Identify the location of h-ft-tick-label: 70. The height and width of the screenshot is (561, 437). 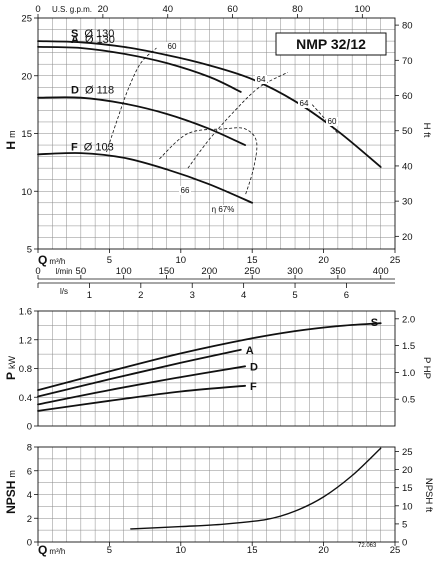
(407, 61).